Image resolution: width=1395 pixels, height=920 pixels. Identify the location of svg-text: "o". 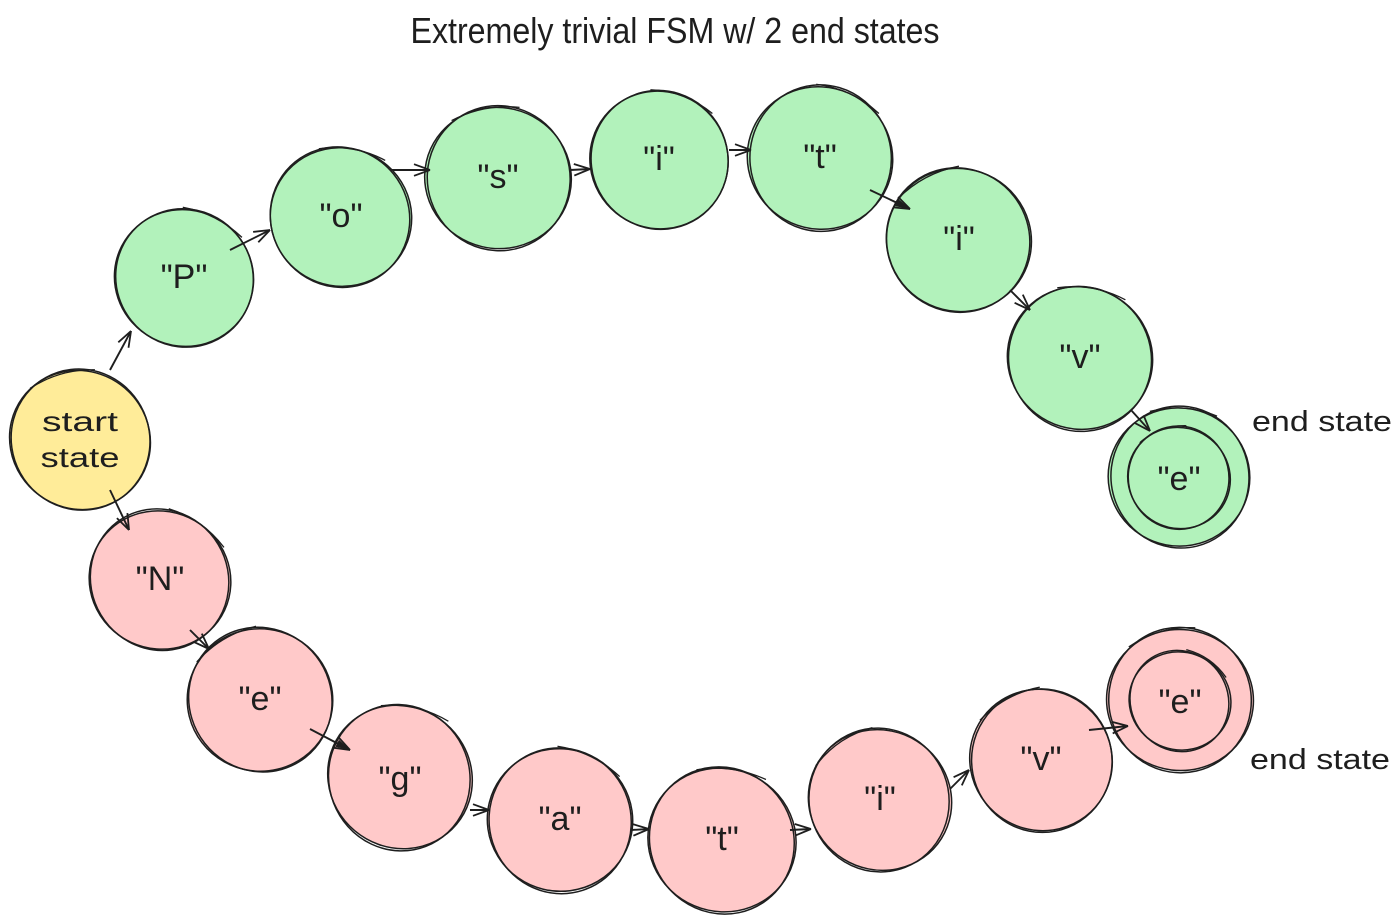
(340, 216).